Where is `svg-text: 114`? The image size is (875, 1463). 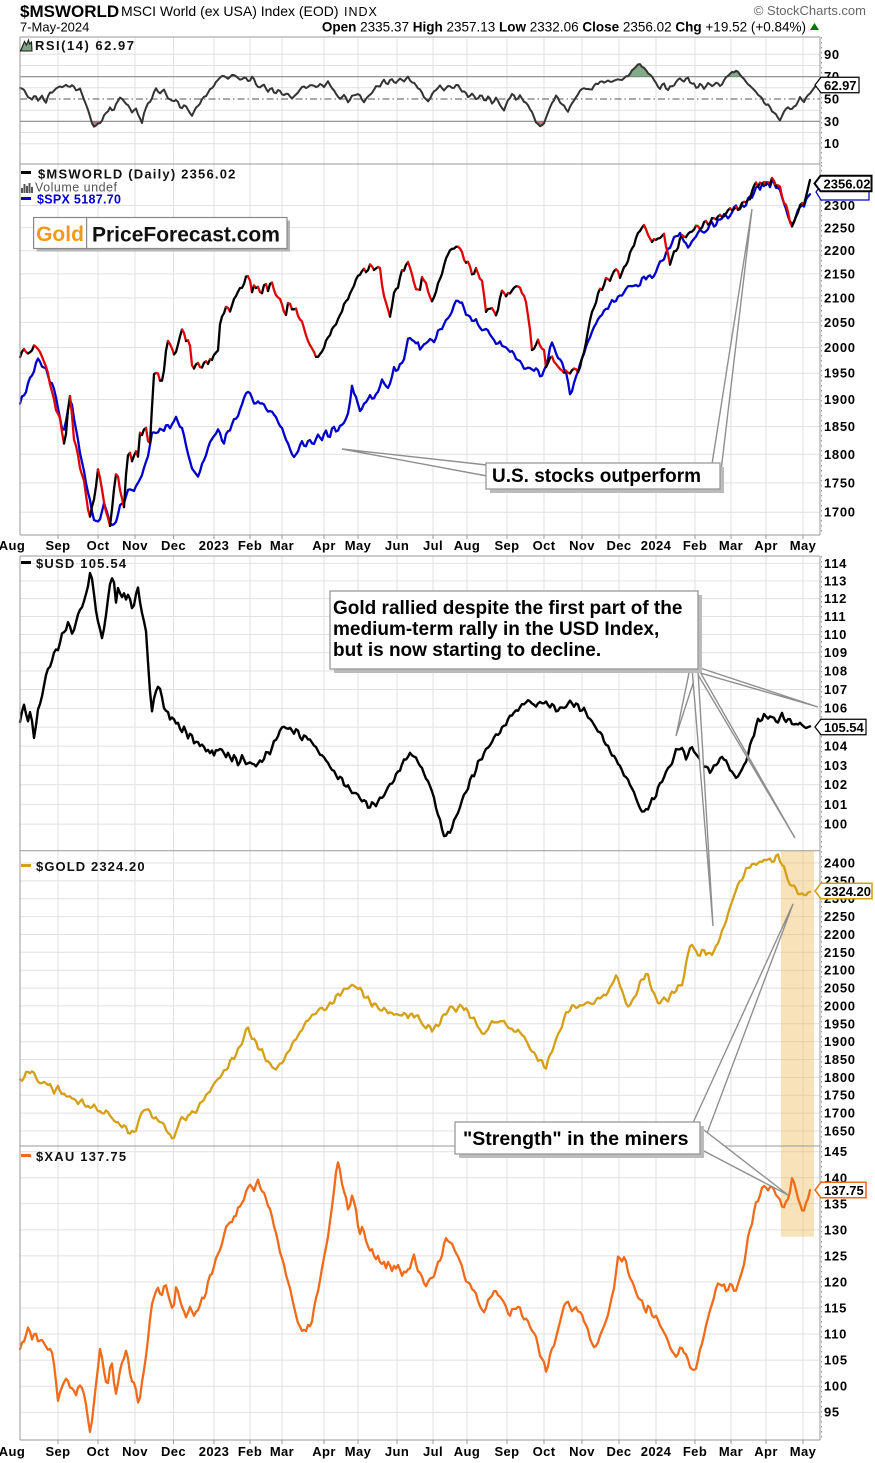 svg-text: 114 is located at coordinates (835, 563).